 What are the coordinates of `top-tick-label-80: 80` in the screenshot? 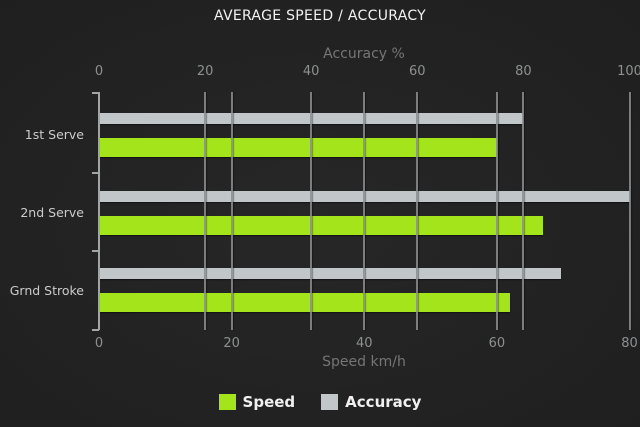 It's located at (523, 71).